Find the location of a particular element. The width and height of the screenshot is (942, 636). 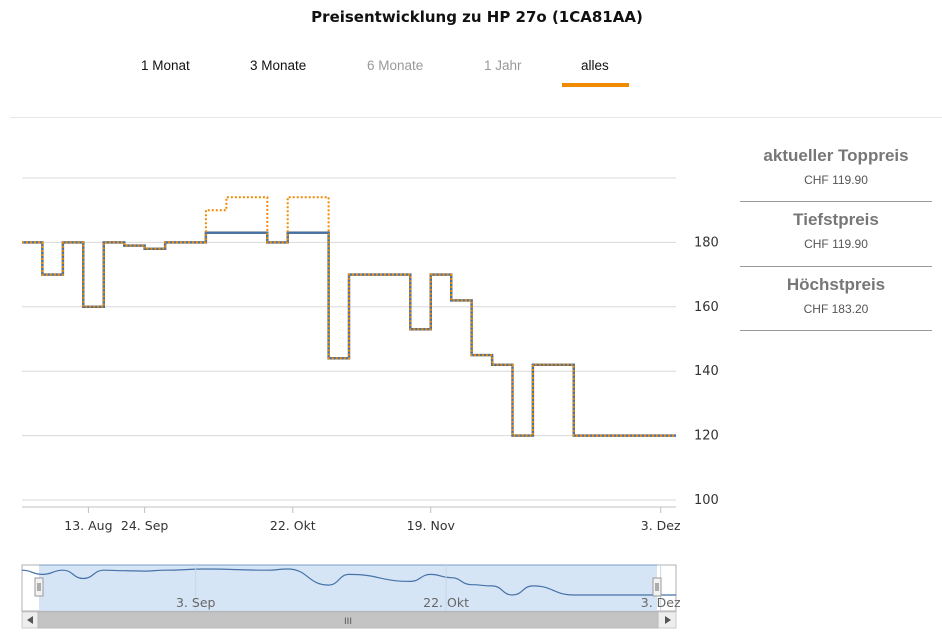

navigator-left-handle is located at coordinates (39, 587).